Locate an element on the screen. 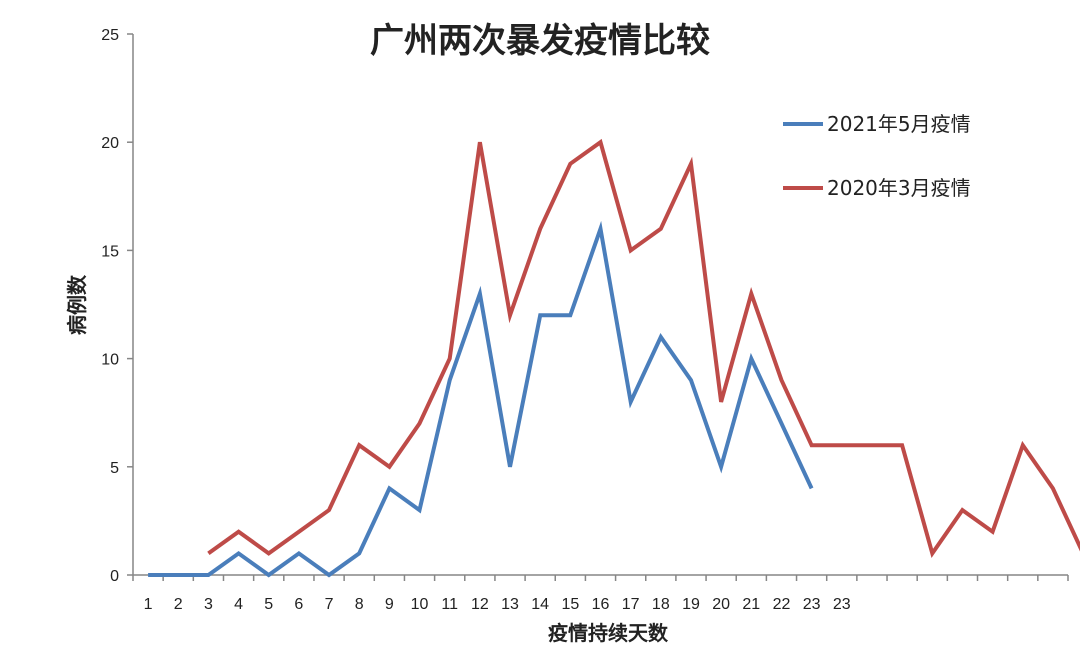 The image size is (1080, 652). x-tick-label: 12 is located at coordinates (480, 604).